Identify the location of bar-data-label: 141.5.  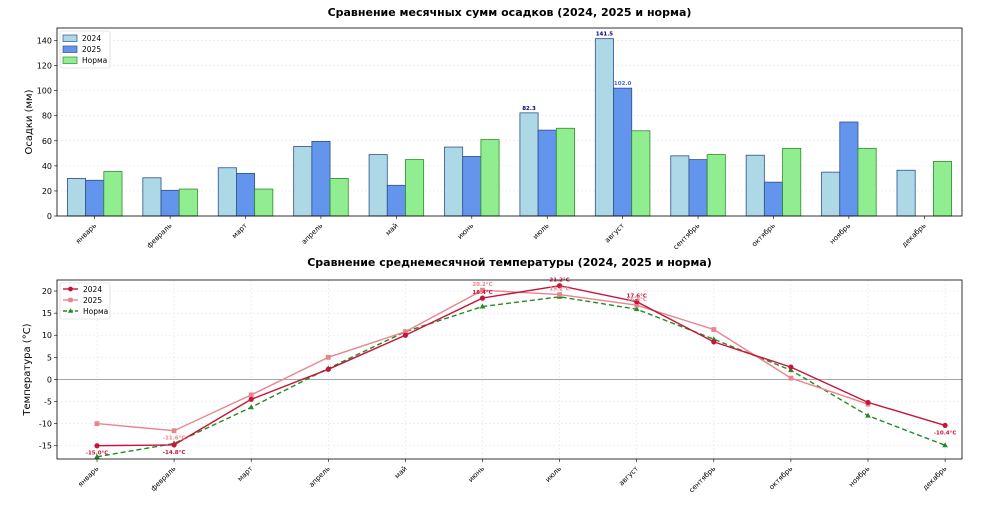
(605, 35).